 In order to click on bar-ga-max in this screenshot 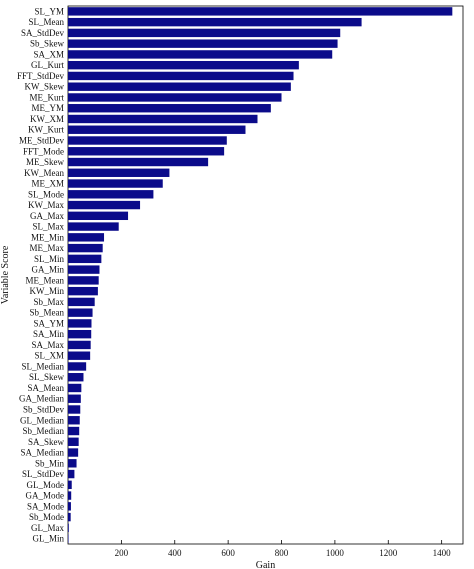, I will do `click(98, 216)`.